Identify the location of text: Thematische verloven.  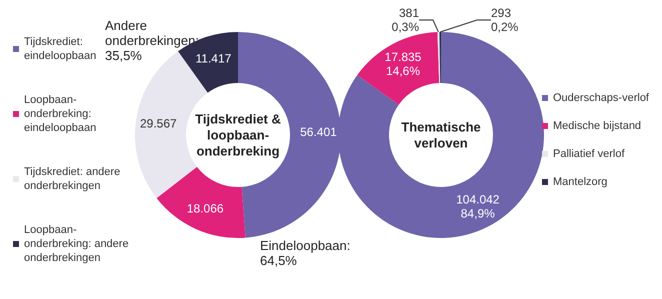
(441, 135).